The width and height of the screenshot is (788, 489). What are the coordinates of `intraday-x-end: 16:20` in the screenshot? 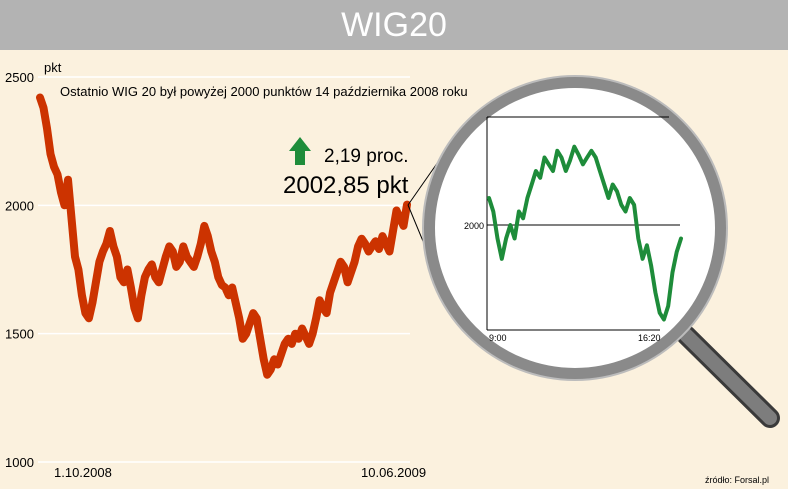 It's located at (649, 338).